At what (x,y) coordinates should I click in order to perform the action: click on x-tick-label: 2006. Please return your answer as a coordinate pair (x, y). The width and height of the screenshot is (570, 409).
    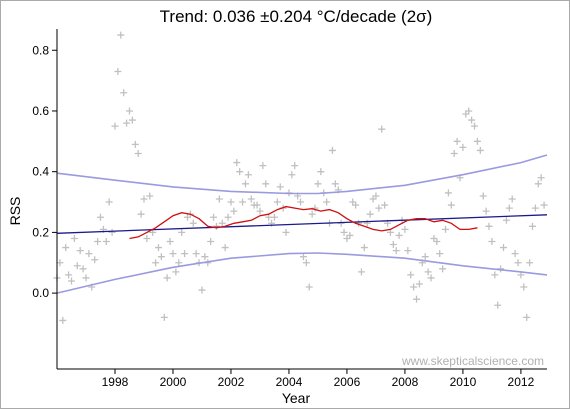
    Looking at the image, I should click on (347, 382).